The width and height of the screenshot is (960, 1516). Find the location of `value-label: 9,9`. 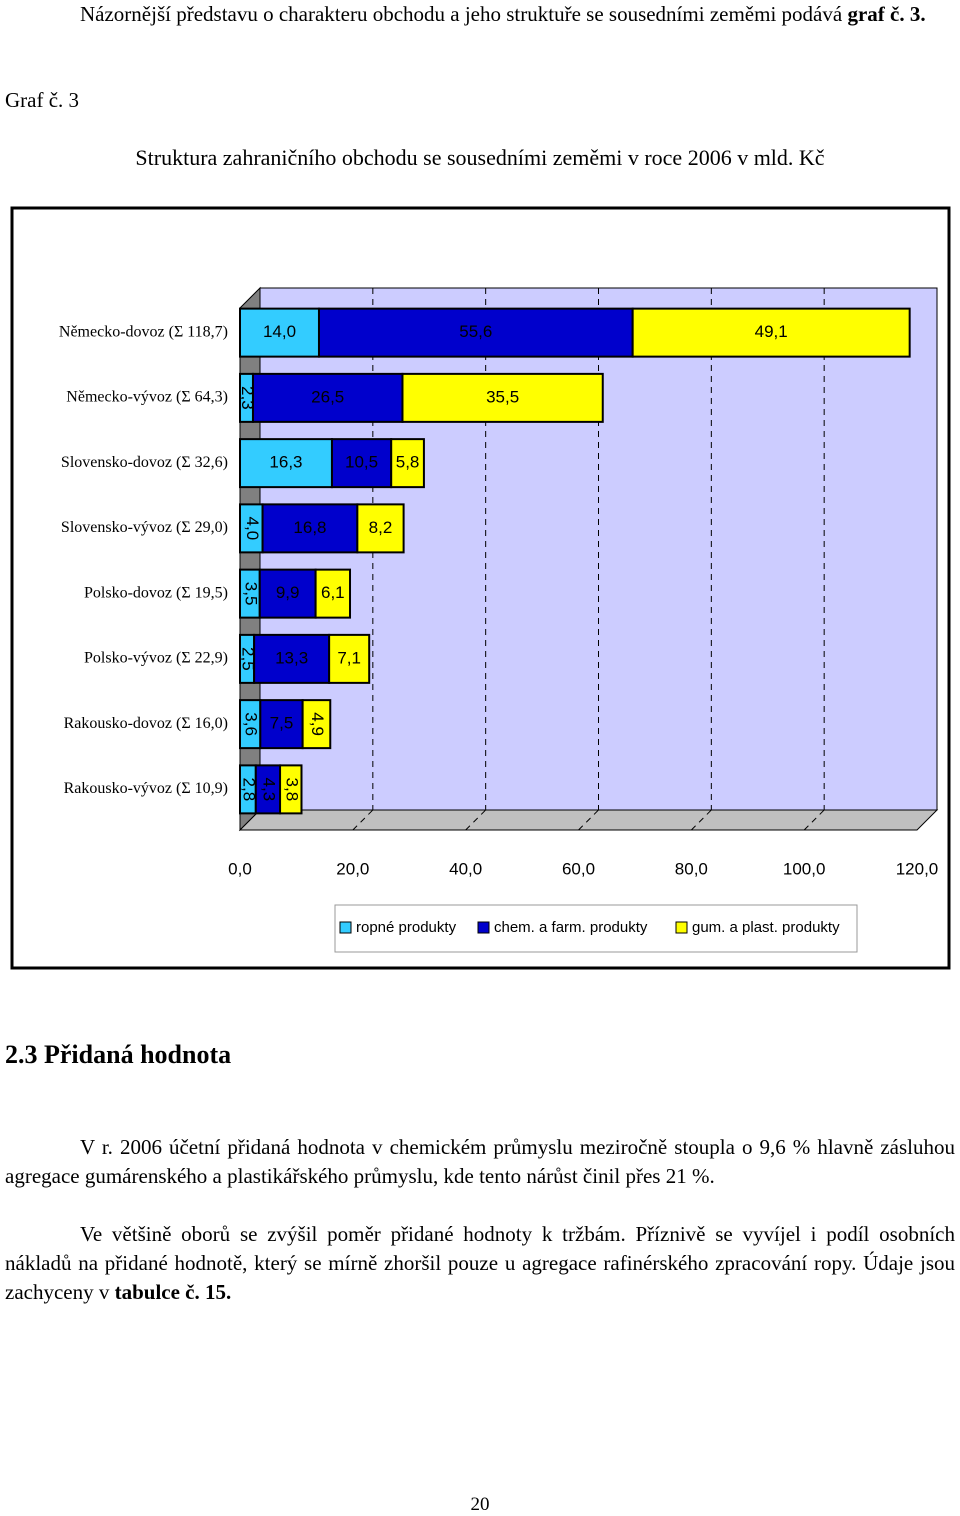

value-label: 9,9 is located at coordinates (288, 592).